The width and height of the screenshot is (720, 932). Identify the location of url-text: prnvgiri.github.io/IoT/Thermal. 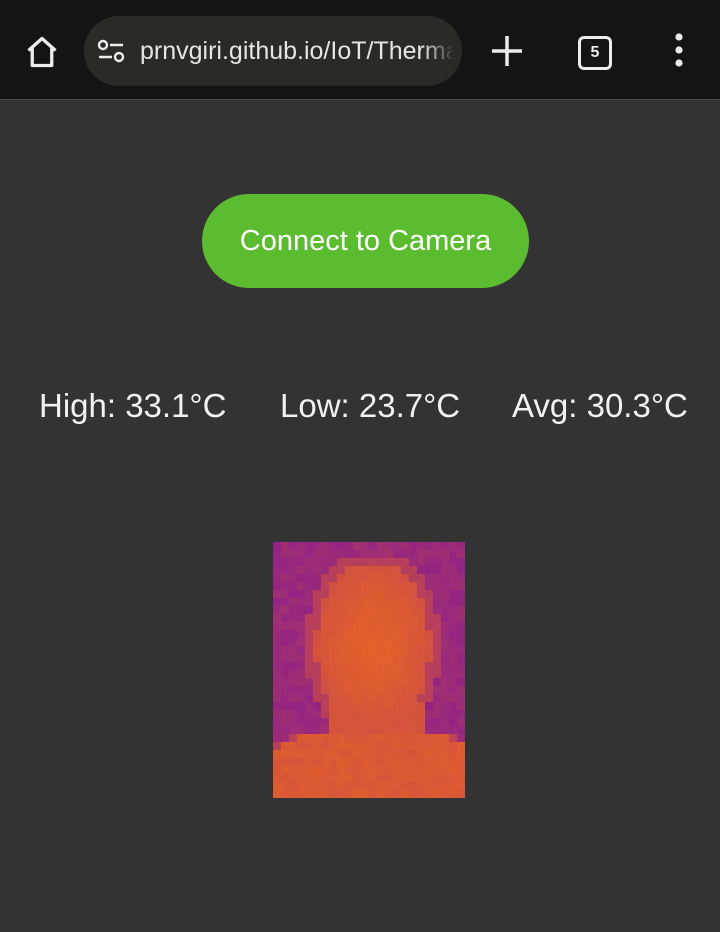
(297, 51).